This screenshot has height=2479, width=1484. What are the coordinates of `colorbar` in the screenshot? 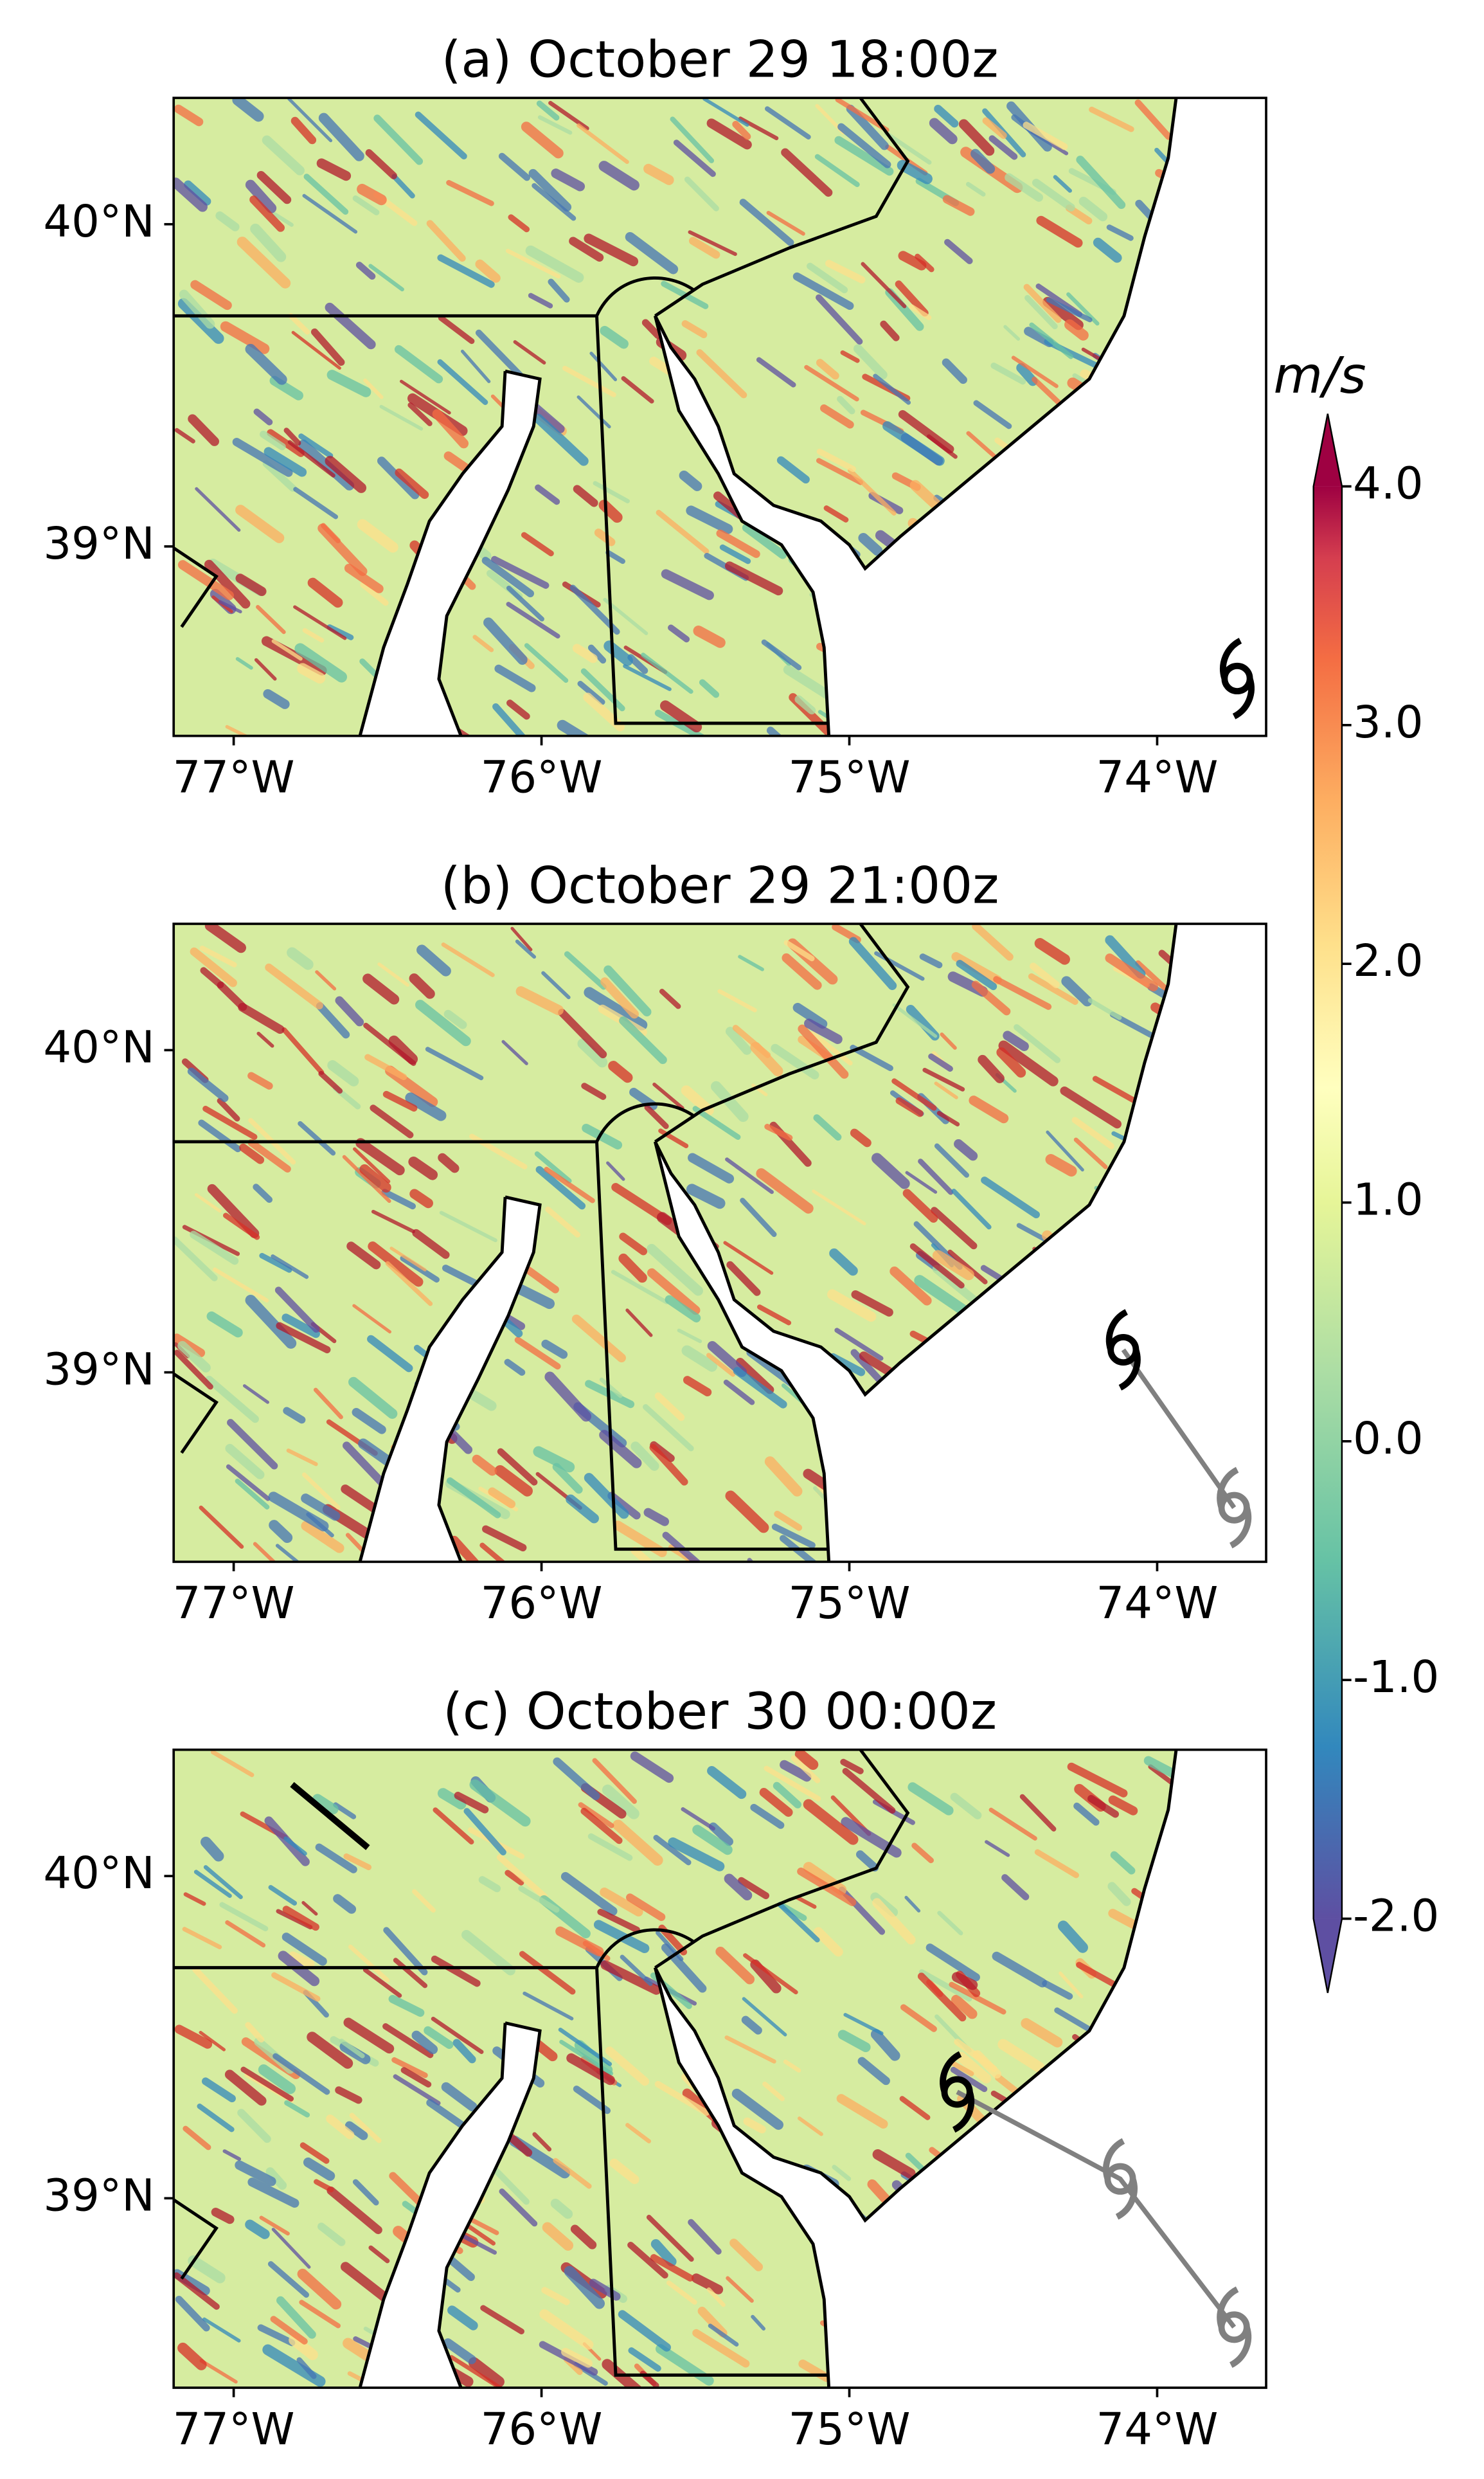 It's located at (1327, 1203).